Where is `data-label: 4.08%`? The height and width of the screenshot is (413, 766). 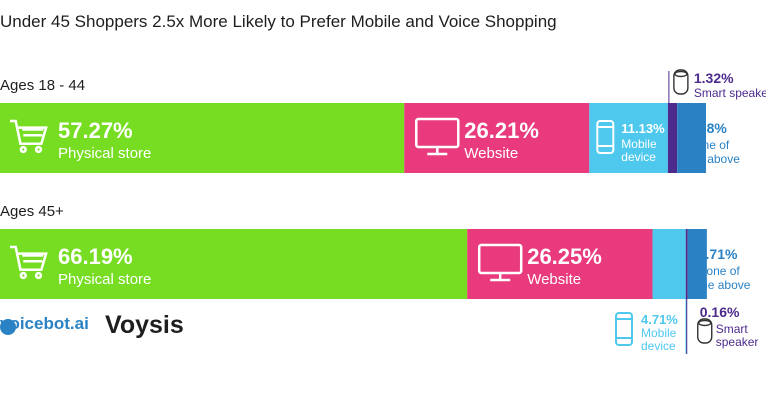 data-label: 4.08% is located at coordinates (707, 128).